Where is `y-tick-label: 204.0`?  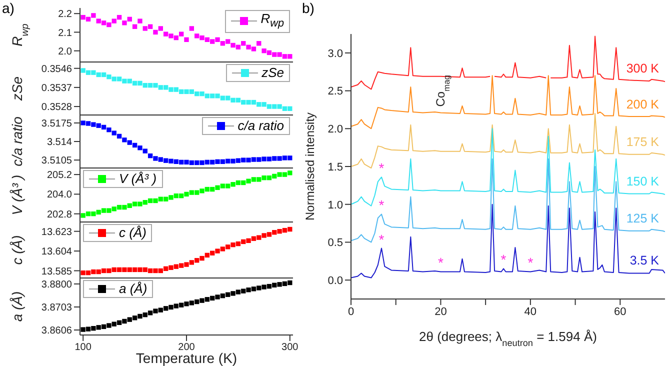 y-tick-label: 204.0 is located at coordinates (59, 195).